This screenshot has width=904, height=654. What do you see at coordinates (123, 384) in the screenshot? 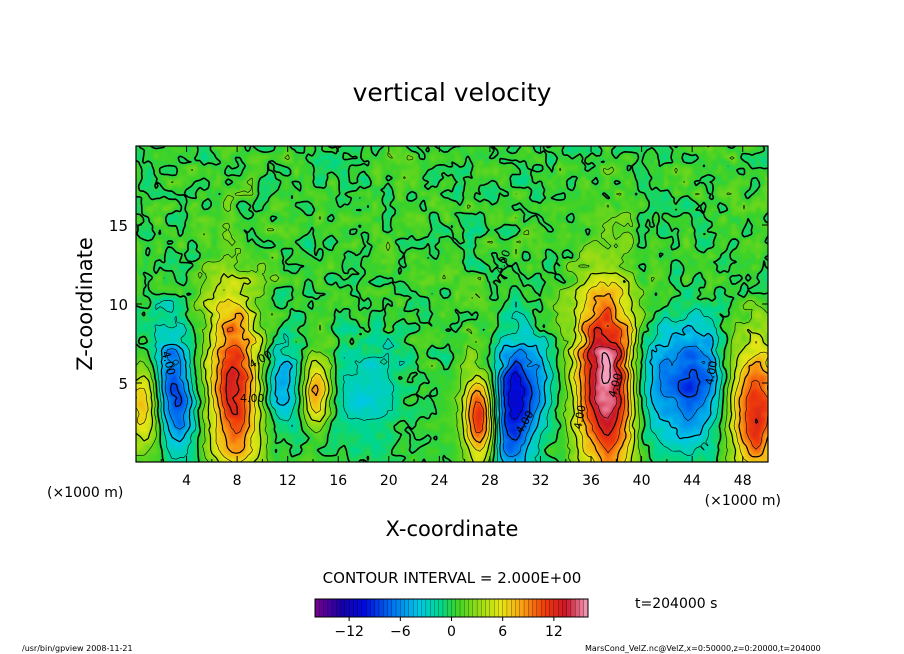
I see `y-tick-label: 5` at bounding box center [123, 384].